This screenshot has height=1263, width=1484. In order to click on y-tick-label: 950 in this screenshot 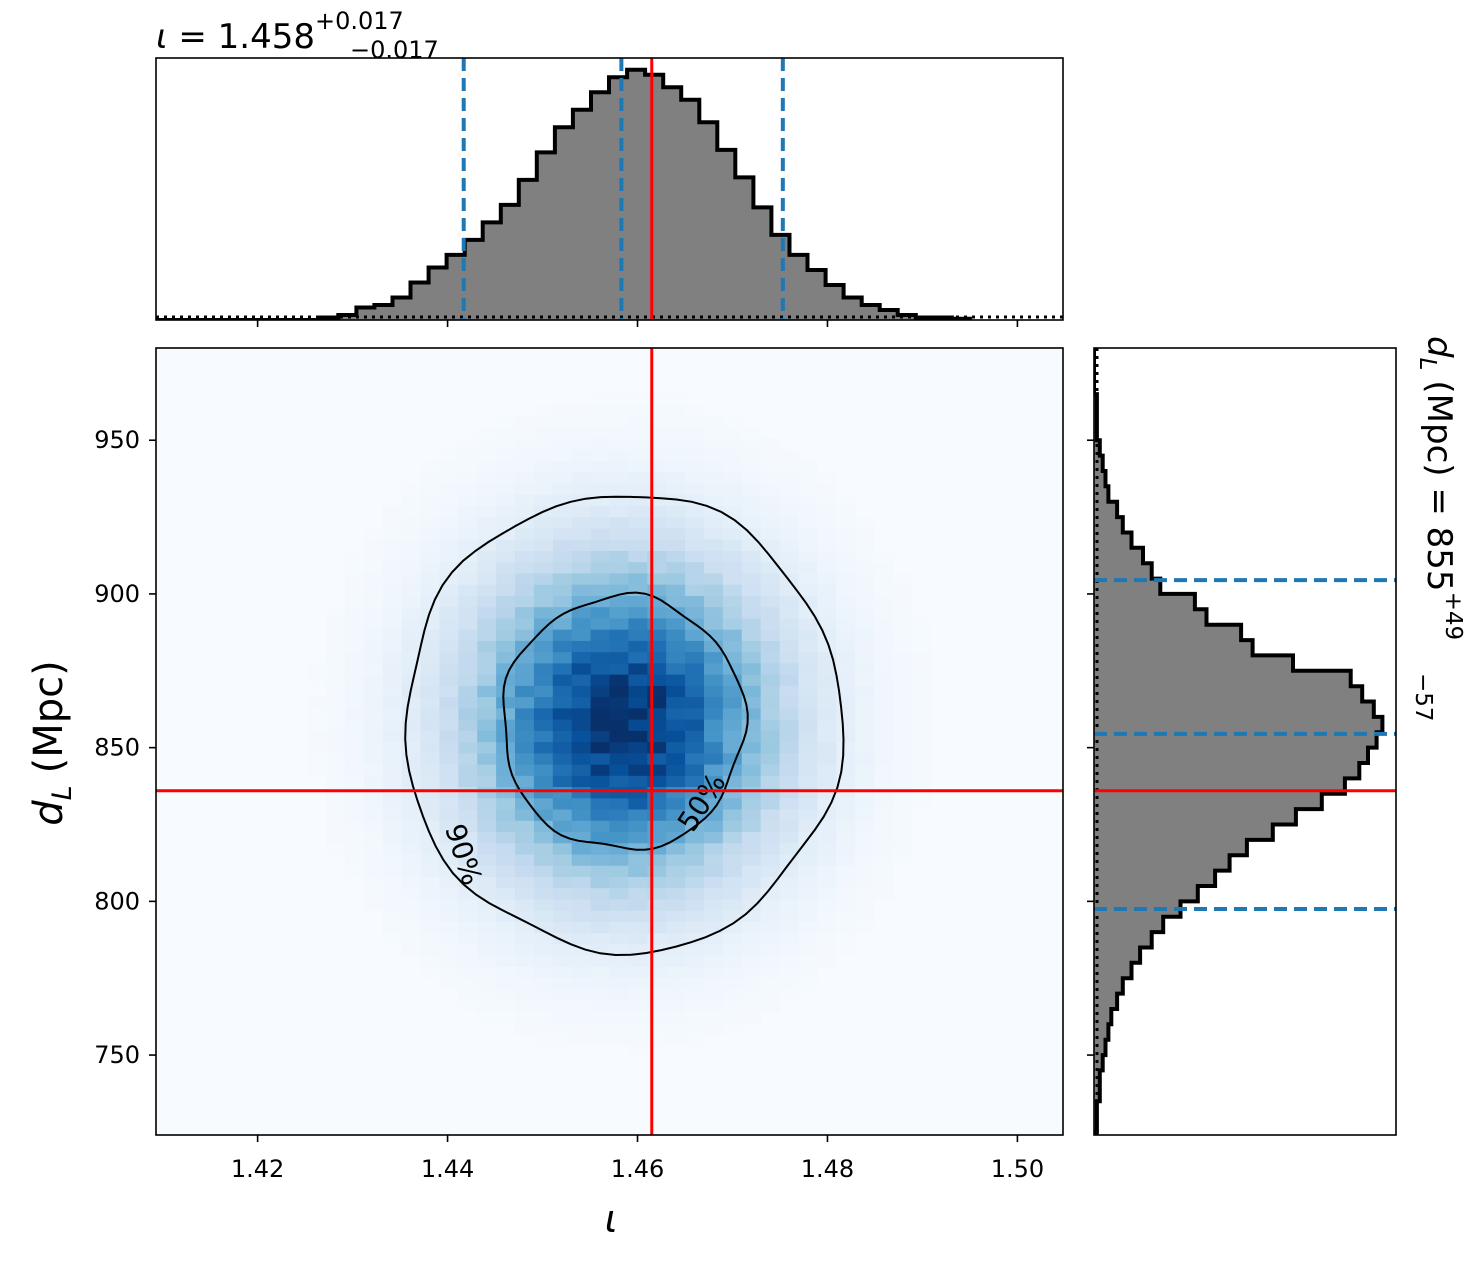, I will do `click(117, 440)`.